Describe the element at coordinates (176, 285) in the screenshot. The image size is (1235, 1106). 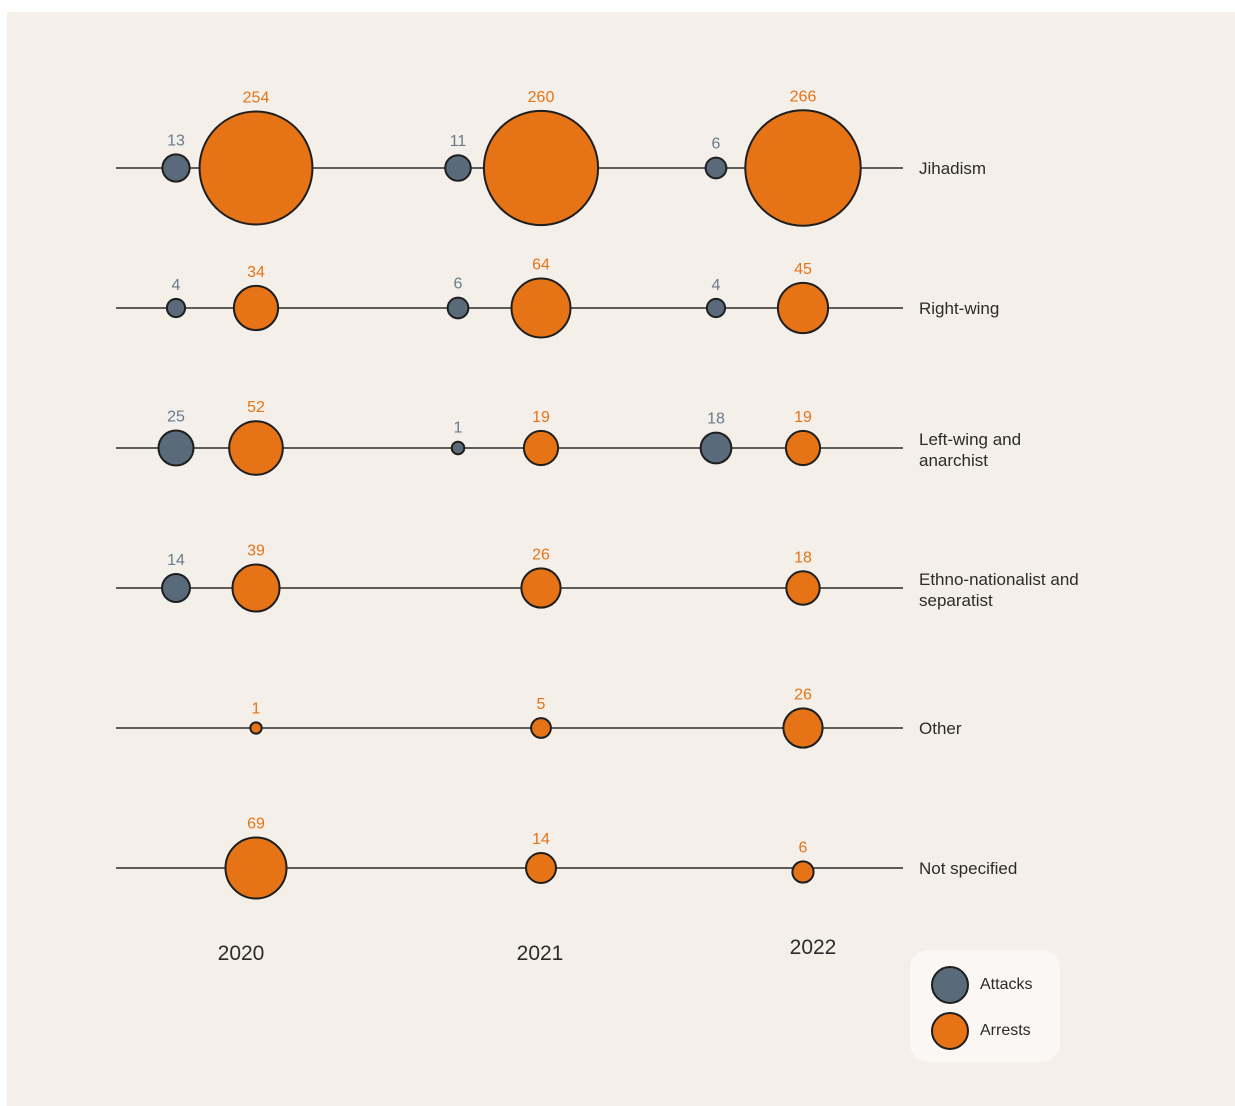
I see `attacks-value-2020: 4` at that location.